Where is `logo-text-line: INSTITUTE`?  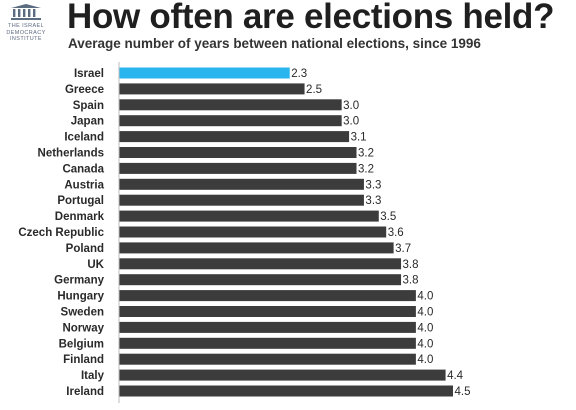 logo-text-line: INSTITUTE is located at coordinates (26, 39).